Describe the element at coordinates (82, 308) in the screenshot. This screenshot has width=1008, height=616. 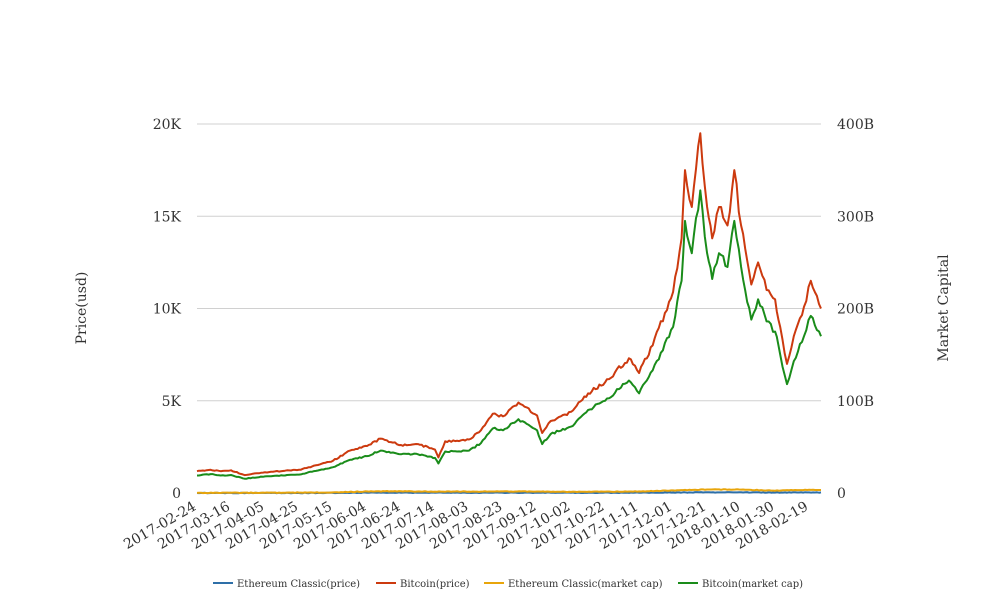
I see `left-axis-title: Price(usd)` at that location.